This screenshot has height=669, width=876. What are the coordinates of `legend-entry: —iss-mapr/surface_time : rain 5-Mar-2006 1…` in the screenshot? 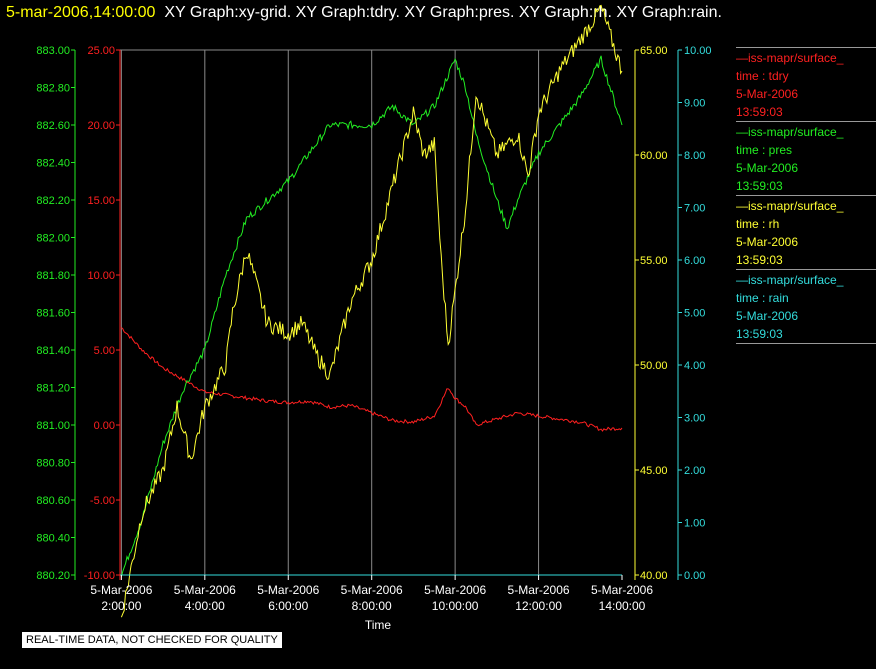 It's located at (806, 306).